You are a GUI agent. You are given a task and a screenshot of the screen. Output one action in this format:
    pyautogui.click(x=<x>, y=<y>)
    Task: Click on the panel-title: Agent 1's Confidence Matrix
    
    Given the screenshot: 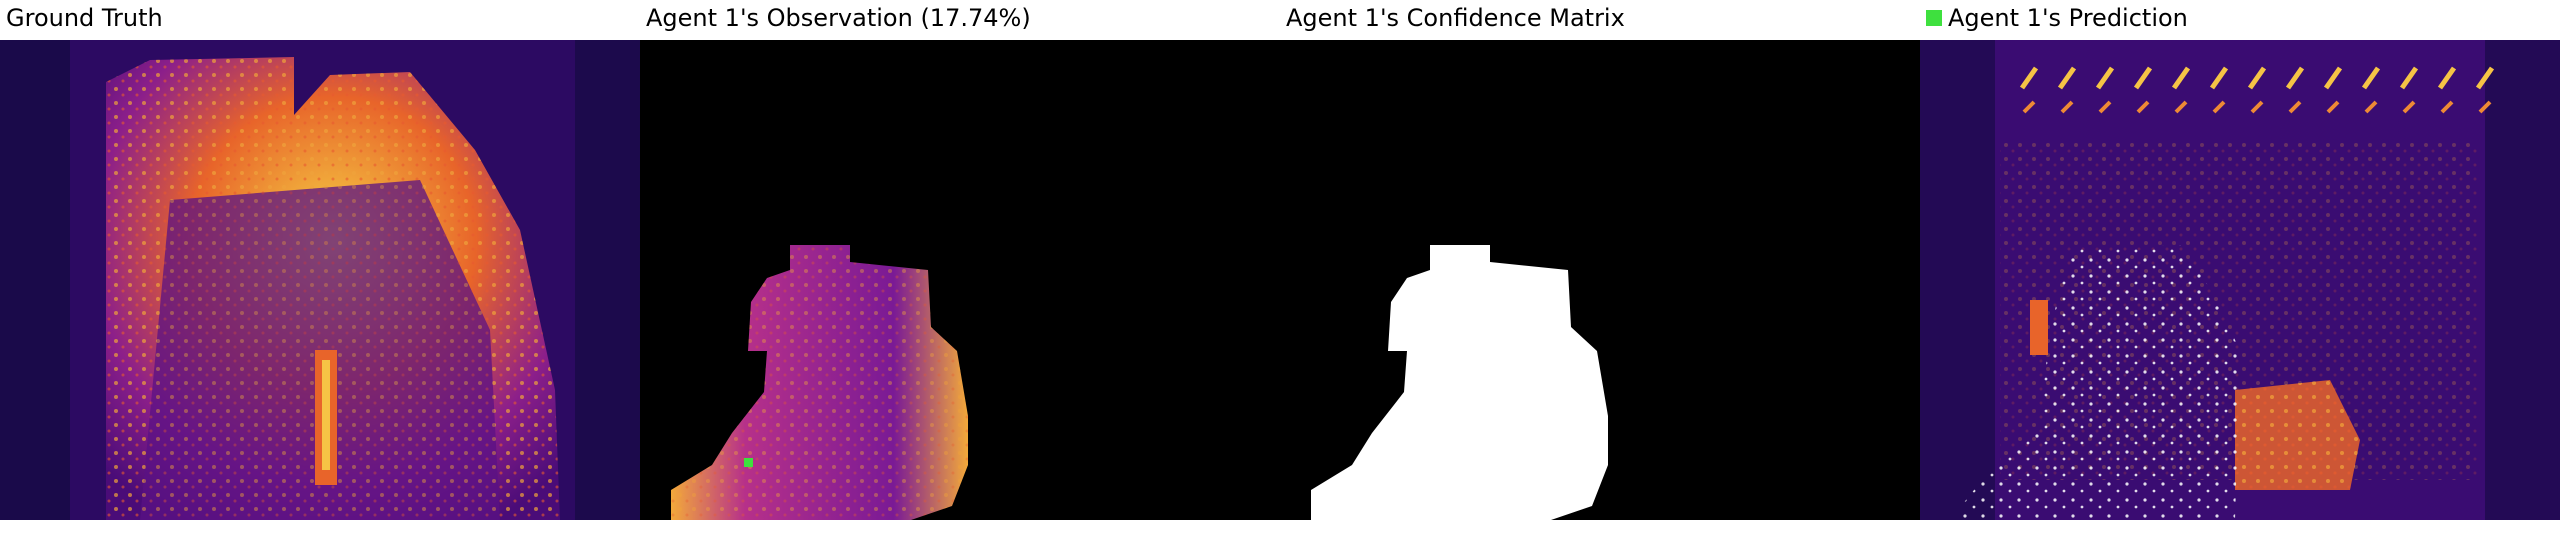 What is the action you would take?
    pyautogui.click(x=1455, y=18)
    